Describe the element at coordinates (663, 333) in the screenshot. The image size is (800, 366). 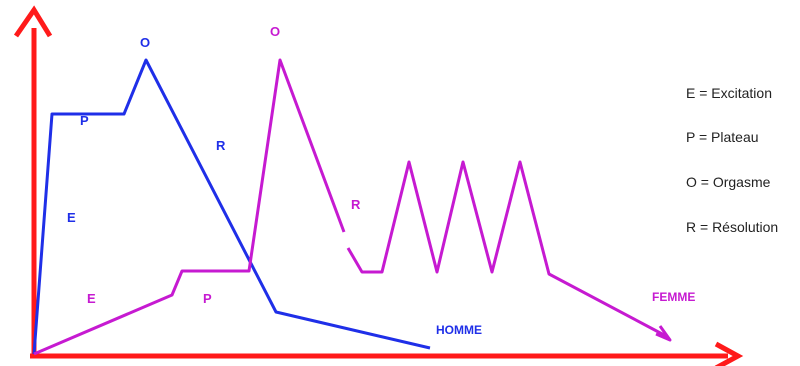
I see `femme-arrowhead` at that location.